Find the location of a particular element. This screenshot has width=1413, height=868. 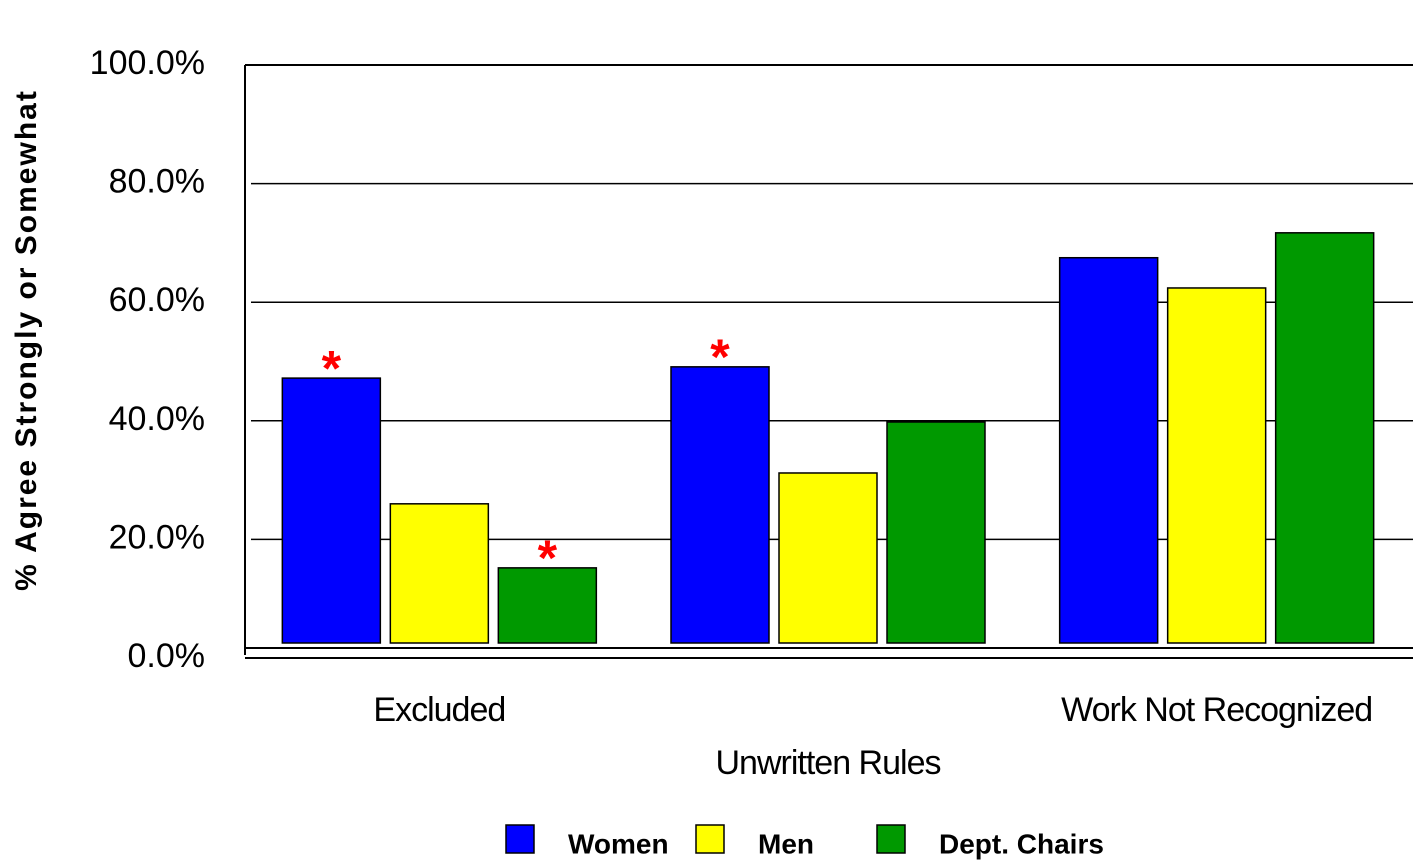

x-tick-label: Work Not Recognized is located at coordinates (1216, 710).